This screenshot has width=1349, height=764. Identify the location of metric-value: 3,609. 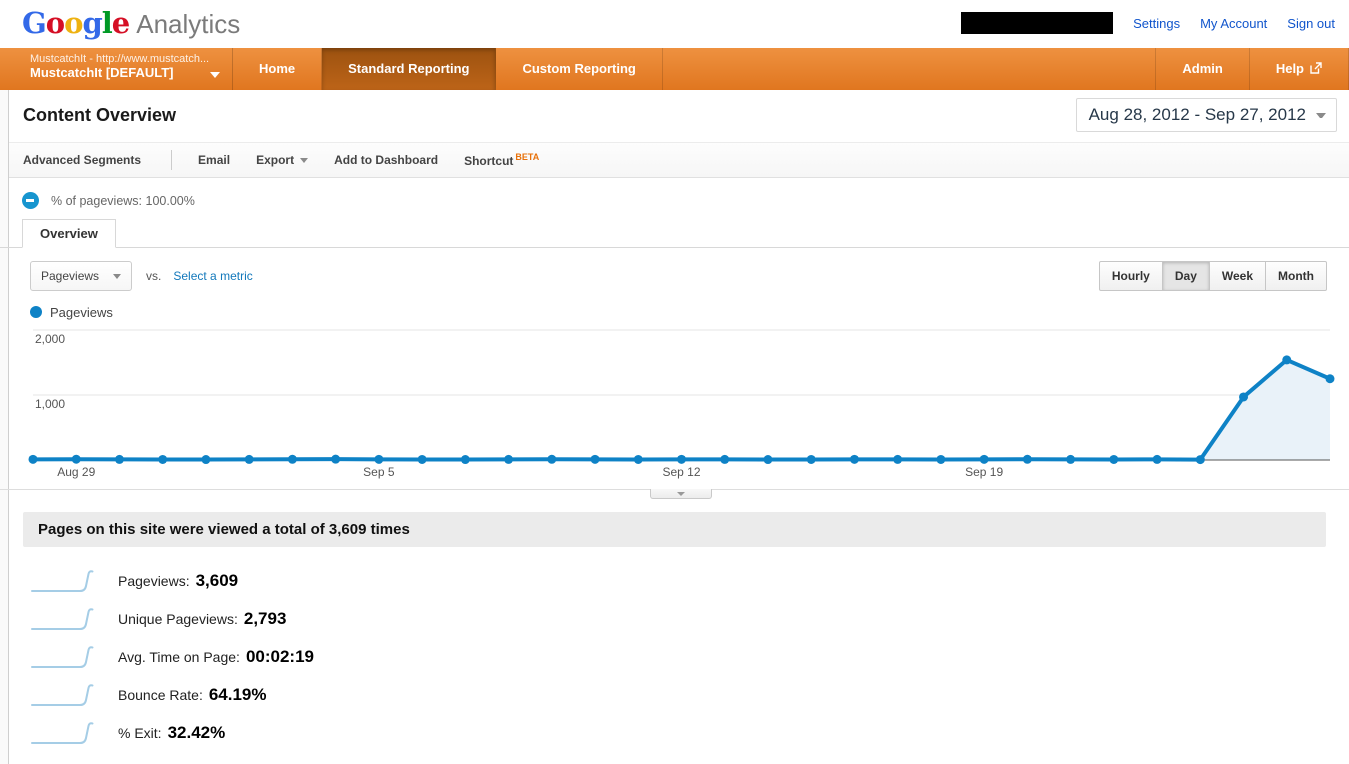
(217, 580).